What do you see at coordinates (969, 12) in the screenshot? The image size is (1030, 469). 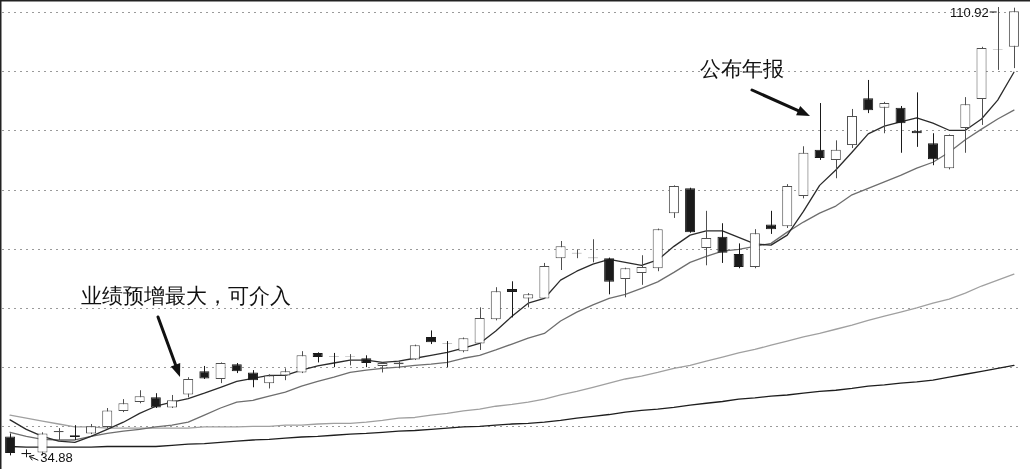 I see `annotation: 110.92` at bounding box center [969, 12].